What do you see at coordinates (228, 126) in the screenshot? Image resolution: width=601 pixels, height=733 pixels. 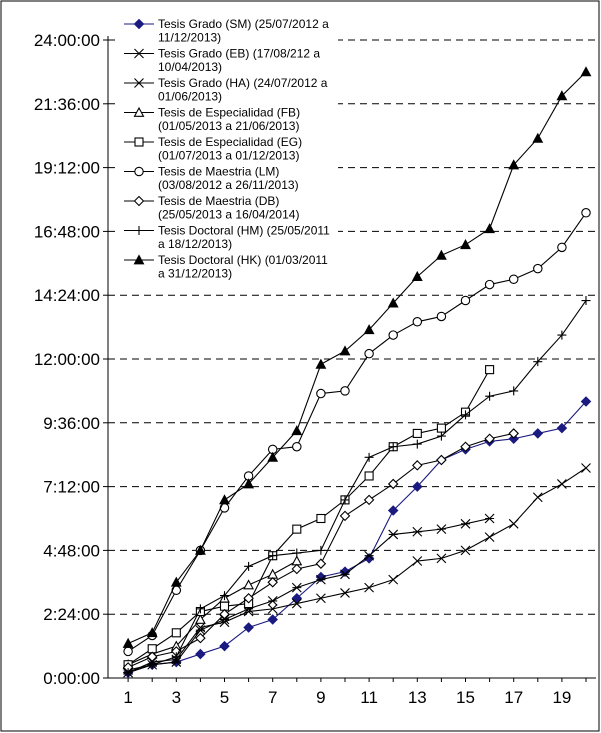 I see `legend-label: (01/05/2013 a 21/06/2013)` at bounding box center [228, 126].